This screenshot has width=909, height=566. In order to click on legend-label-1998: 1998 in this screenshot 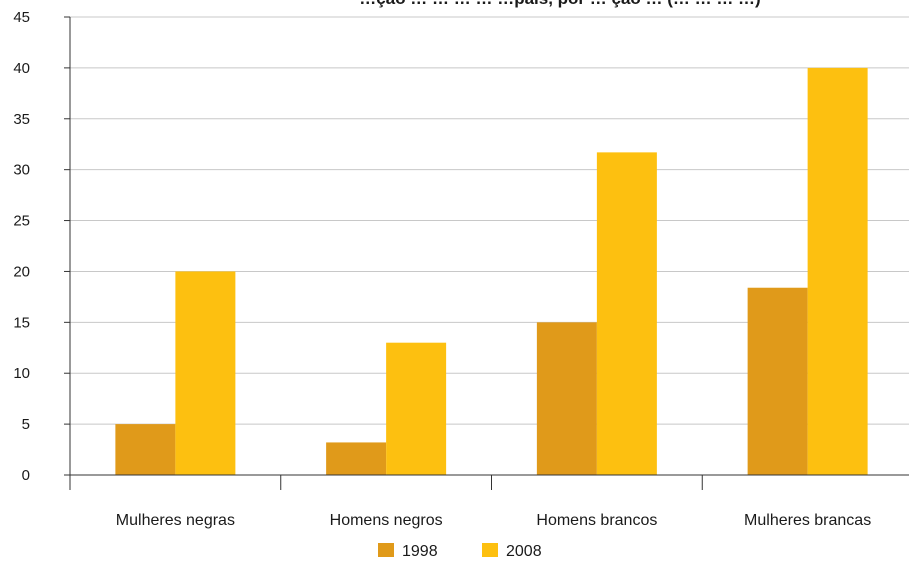, I will do `click(420, 551)`.